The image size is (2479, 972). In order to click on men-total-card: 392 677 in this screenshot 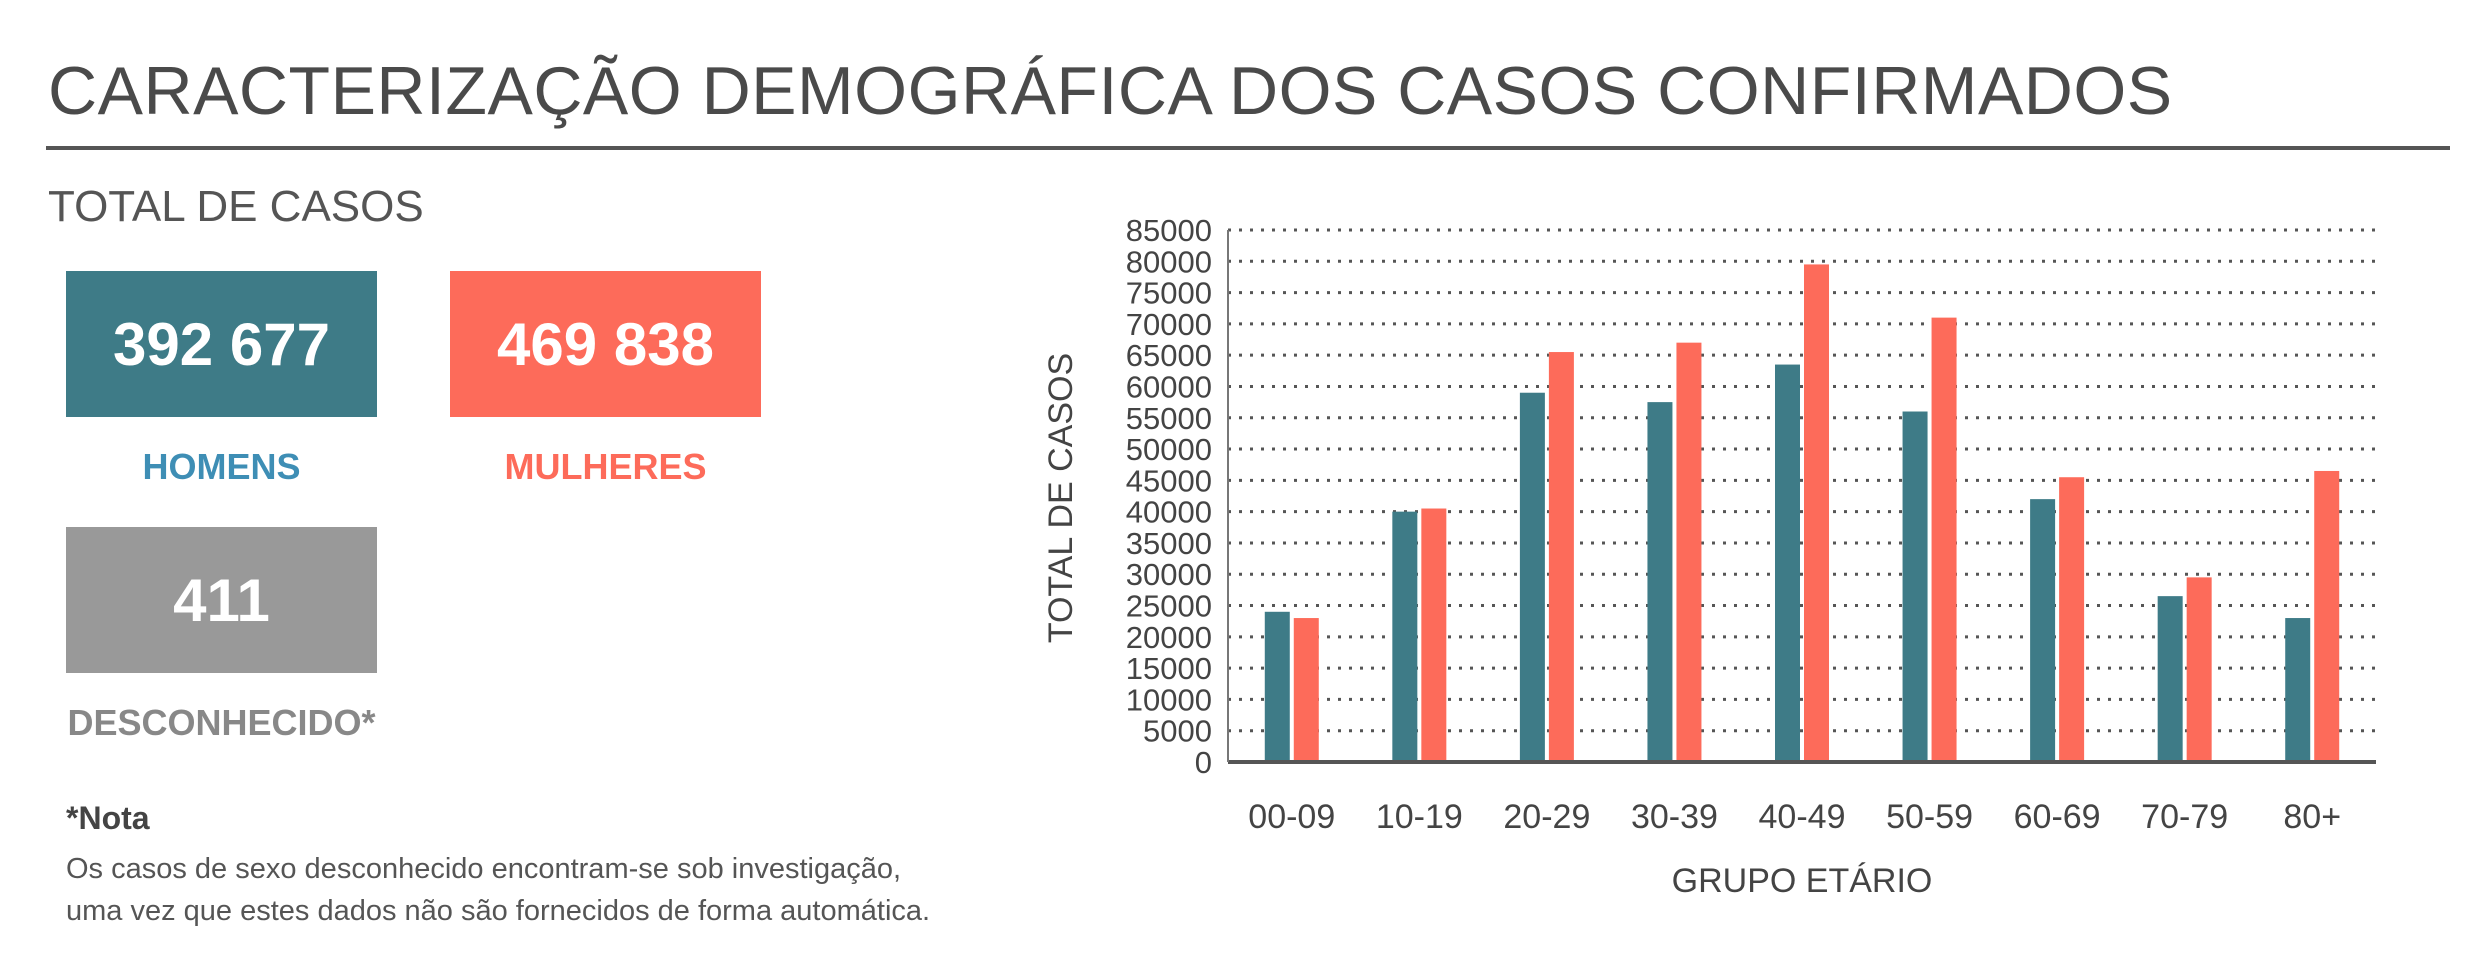, I will do `click(221, 344)`.